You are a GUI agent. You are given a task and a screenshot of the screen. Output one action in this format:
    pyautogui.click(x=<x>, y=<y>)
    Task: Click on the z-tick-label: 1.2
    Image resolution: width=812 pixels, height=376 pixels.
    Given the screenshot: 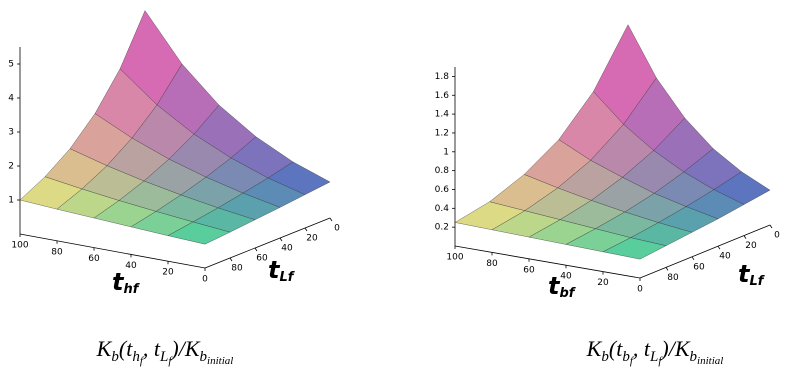 What is the action you would take?
    pyautogui.click(x=442, y=133)
    